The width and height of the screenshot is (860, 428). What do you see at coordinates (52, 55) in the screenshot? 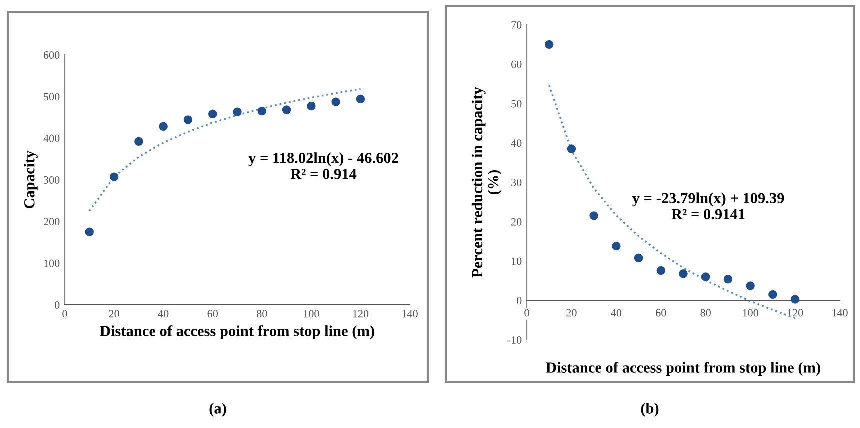
I see `y-tick-label: 600` at bounding box center [52, 55].